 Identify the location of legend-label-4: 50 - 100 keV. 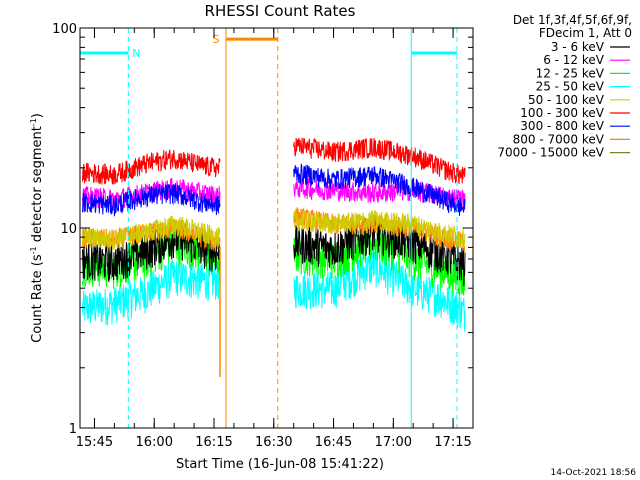
(566, 100).